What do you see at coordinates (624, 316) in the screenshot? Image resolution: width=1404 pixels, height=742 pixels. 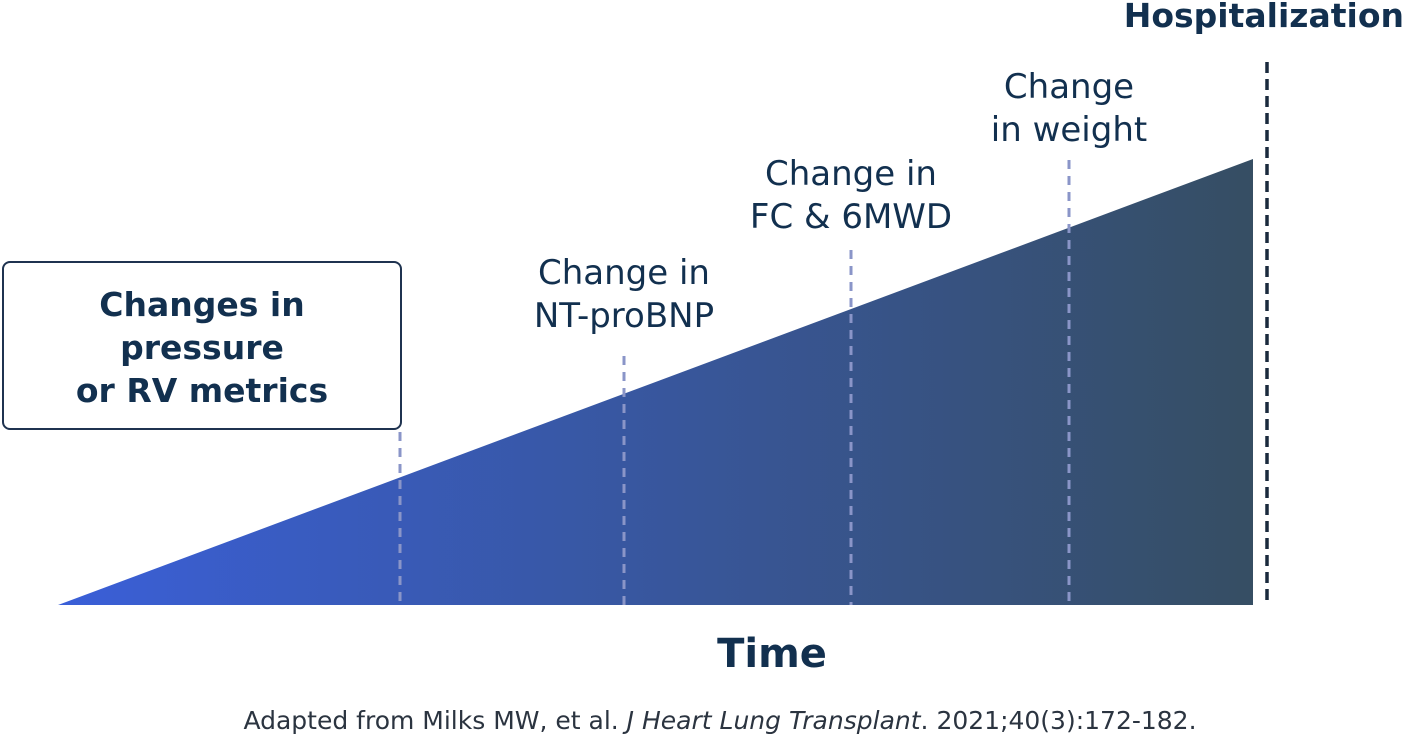 I see `marker-label-ntprobnp-line-2: NT-proBNP` at bounding box center [624, 316].